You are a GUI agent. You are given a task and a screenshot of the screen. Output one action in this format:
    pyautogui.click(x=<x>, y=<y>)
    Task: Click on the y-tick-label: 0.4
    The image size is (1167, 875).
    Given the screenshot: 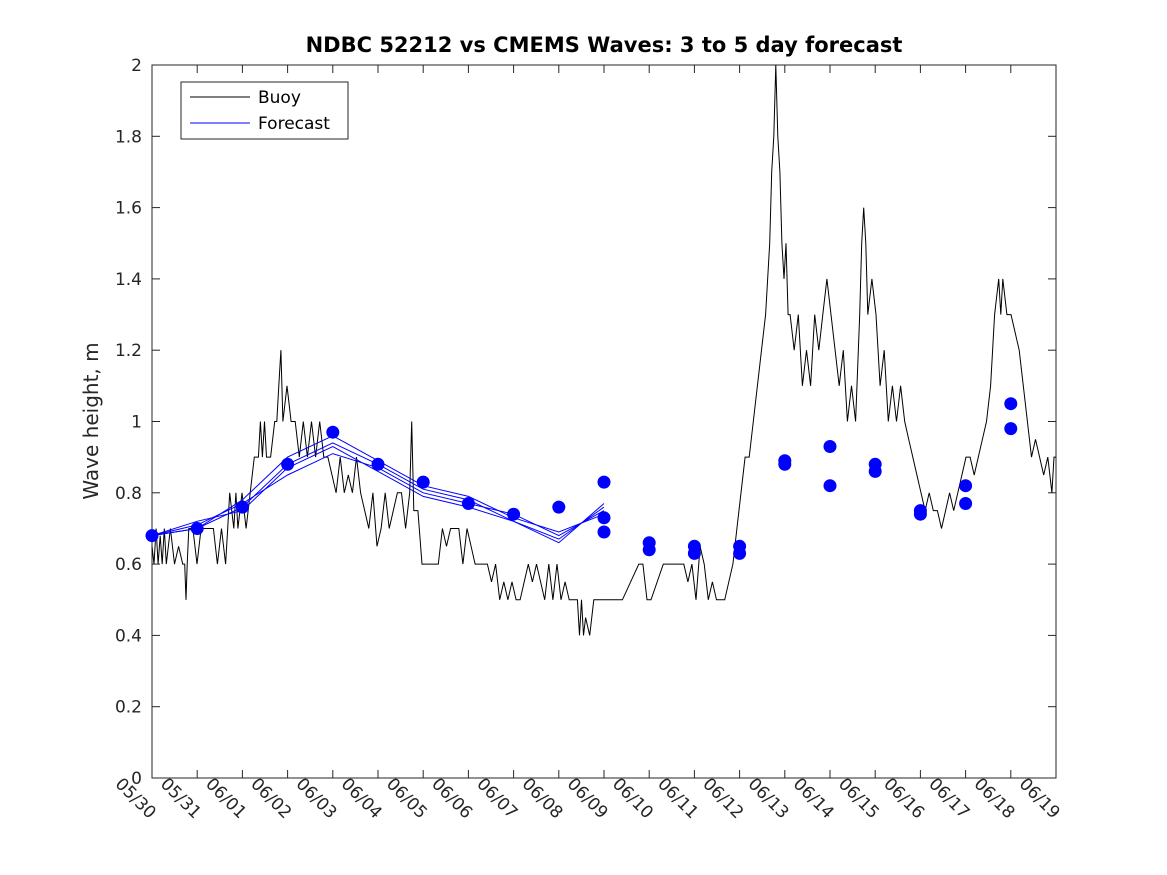 What is the action you would take?
    pyautogui.click(x=128, y=636)
    